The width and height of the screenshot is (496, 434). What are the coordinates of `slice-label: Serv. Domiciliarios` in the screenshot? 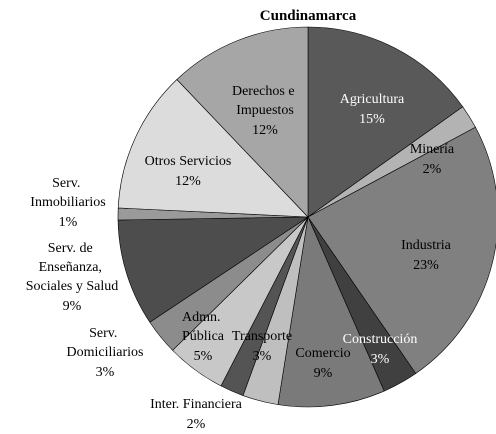 It's located at (105, 343).